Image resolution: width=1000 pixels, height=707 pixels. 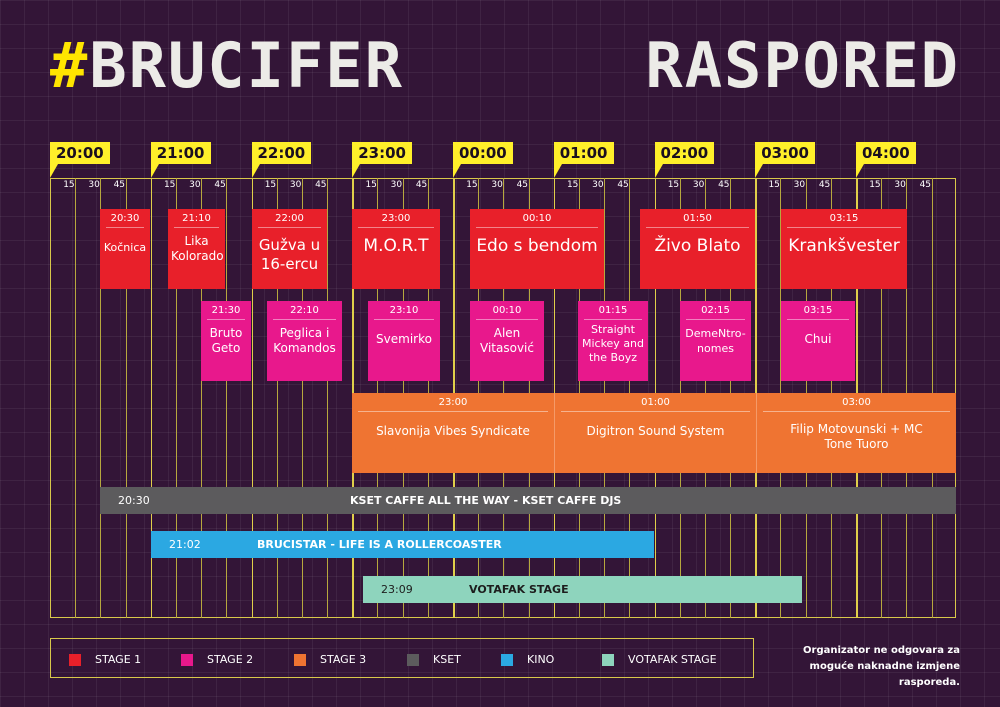 What do you see at coordinates (75, 660) in the screenshot?
I see `stage1-swatch` at bounding box center [75, 660].